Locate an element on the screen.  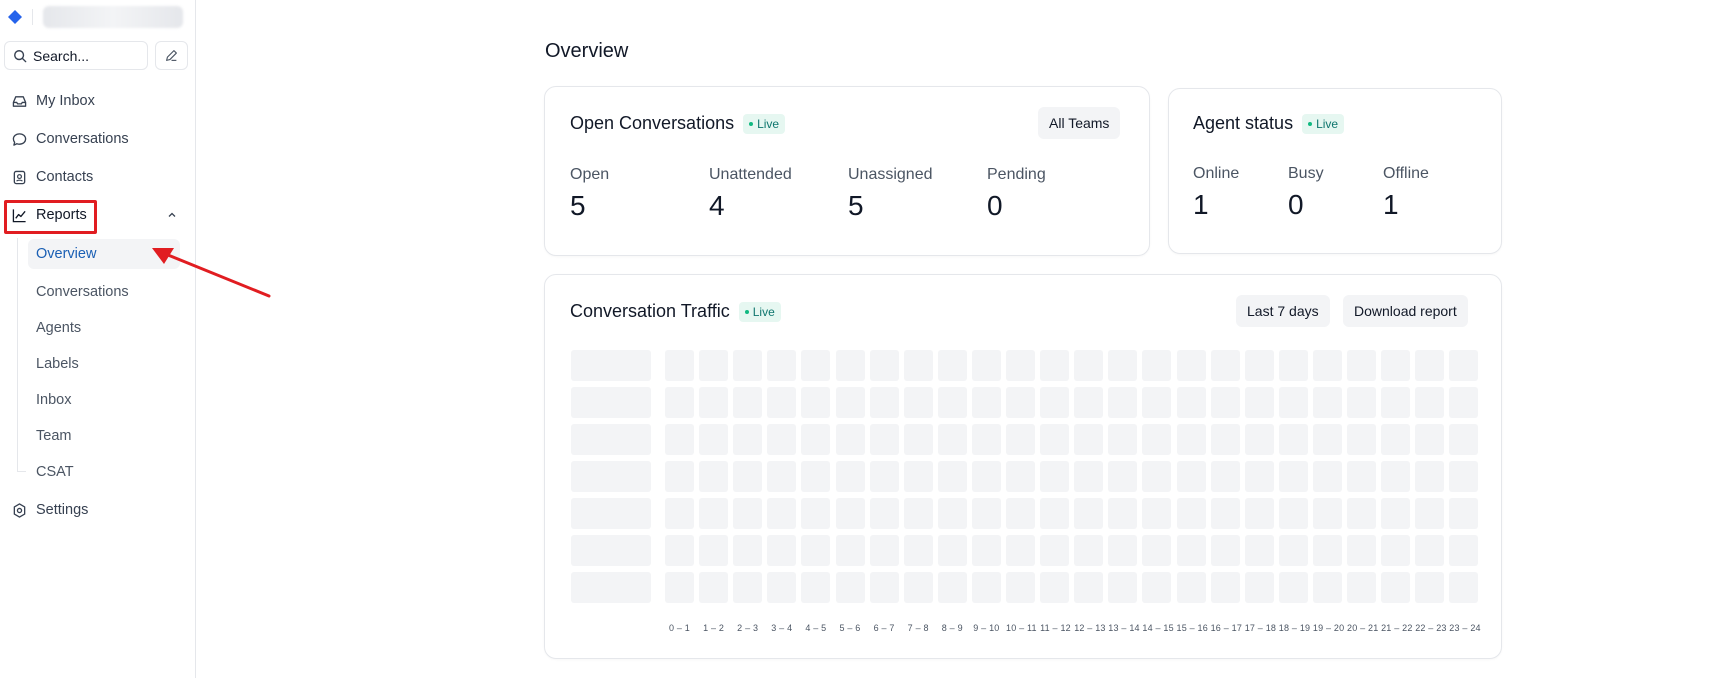
heatmap-hour-label: 10 – 11 is located at coordinates (1021, 628).